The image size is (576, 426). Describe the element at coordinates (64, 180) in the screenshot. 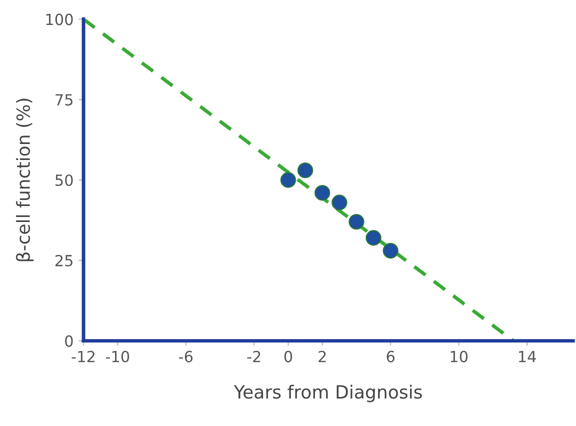

I see `y-tick-label: 50` at that location.